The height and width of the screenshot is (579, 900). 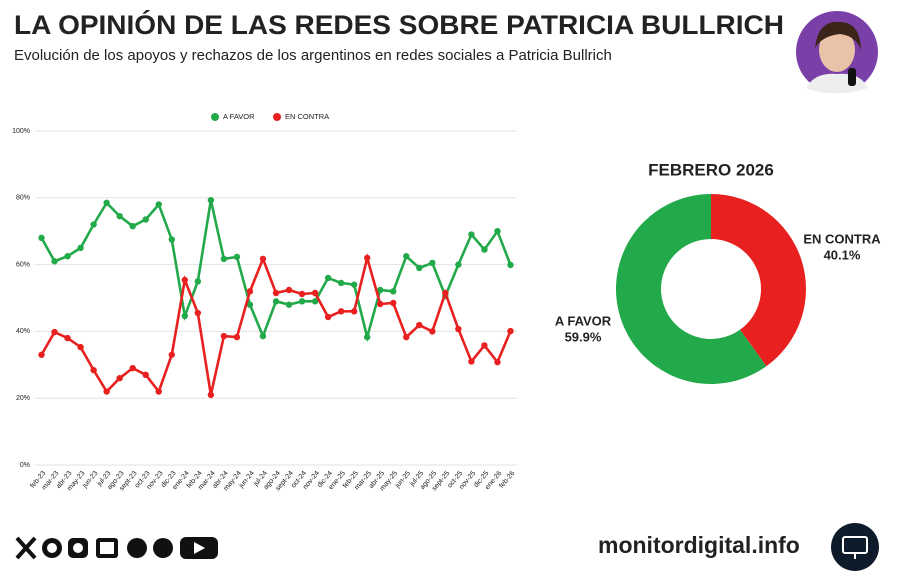 I want to click on y-tick-label: 60%, so click(x=23, y=264).